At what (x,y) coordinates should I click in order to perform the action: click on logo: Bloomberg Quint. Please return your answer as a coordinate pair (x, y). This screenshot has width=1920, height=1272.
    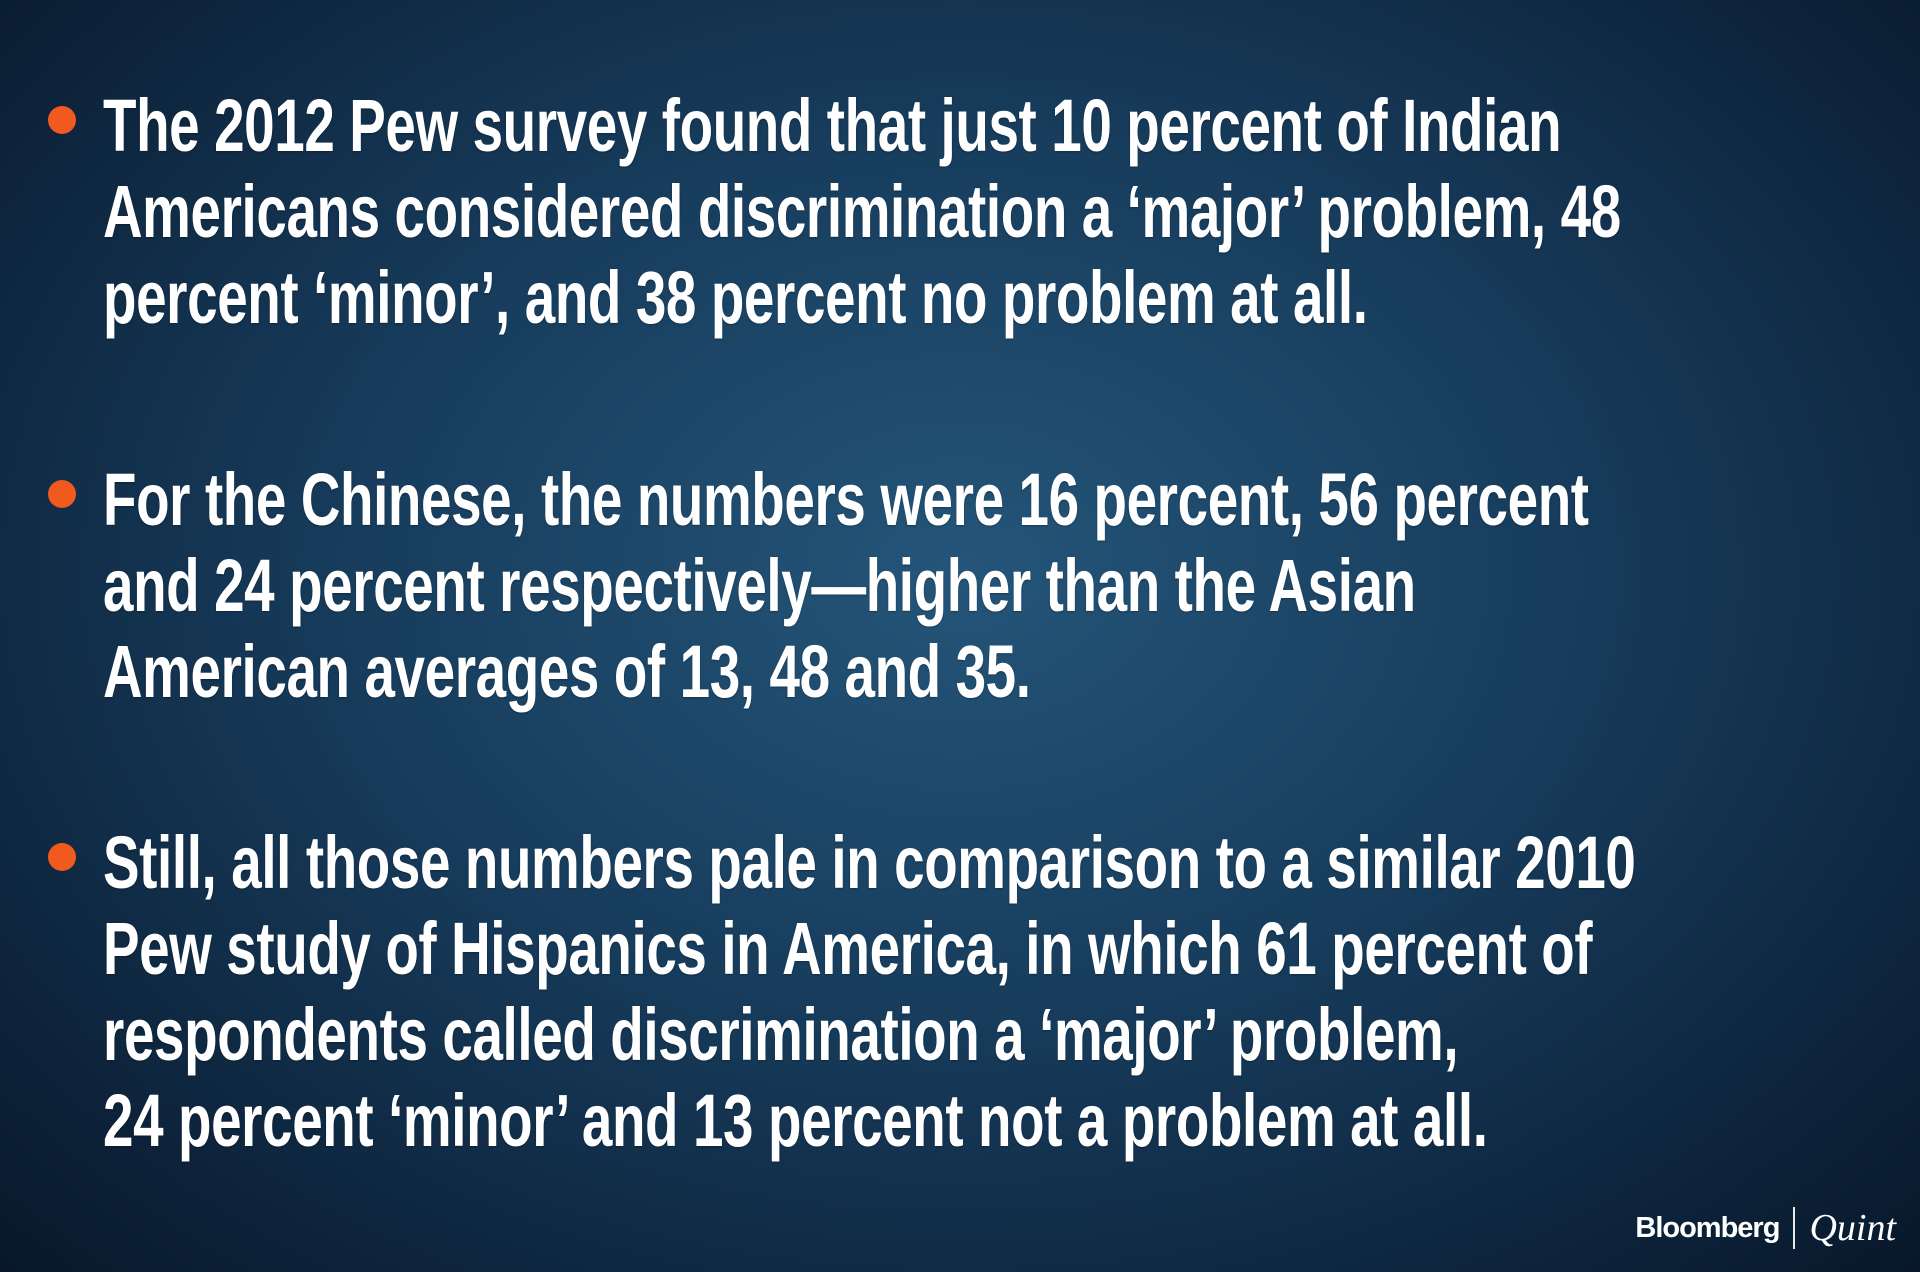
    Looking at the image, I should click on (1765, 1228).